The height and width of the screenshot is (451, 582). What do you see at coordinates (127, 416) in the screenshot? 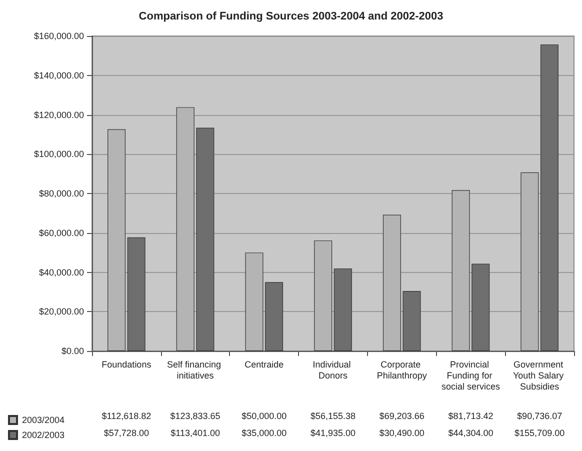
I see `data-label: $112,618.82` at bounding box center [127, 416].